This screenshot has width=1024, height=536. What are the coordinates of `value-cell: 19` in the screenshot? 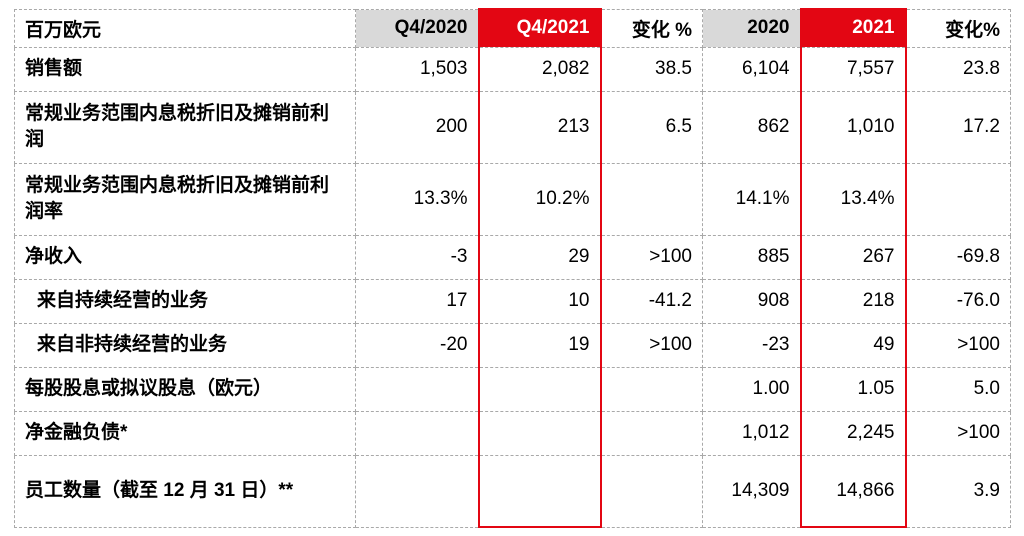 It's located at (539, 345).